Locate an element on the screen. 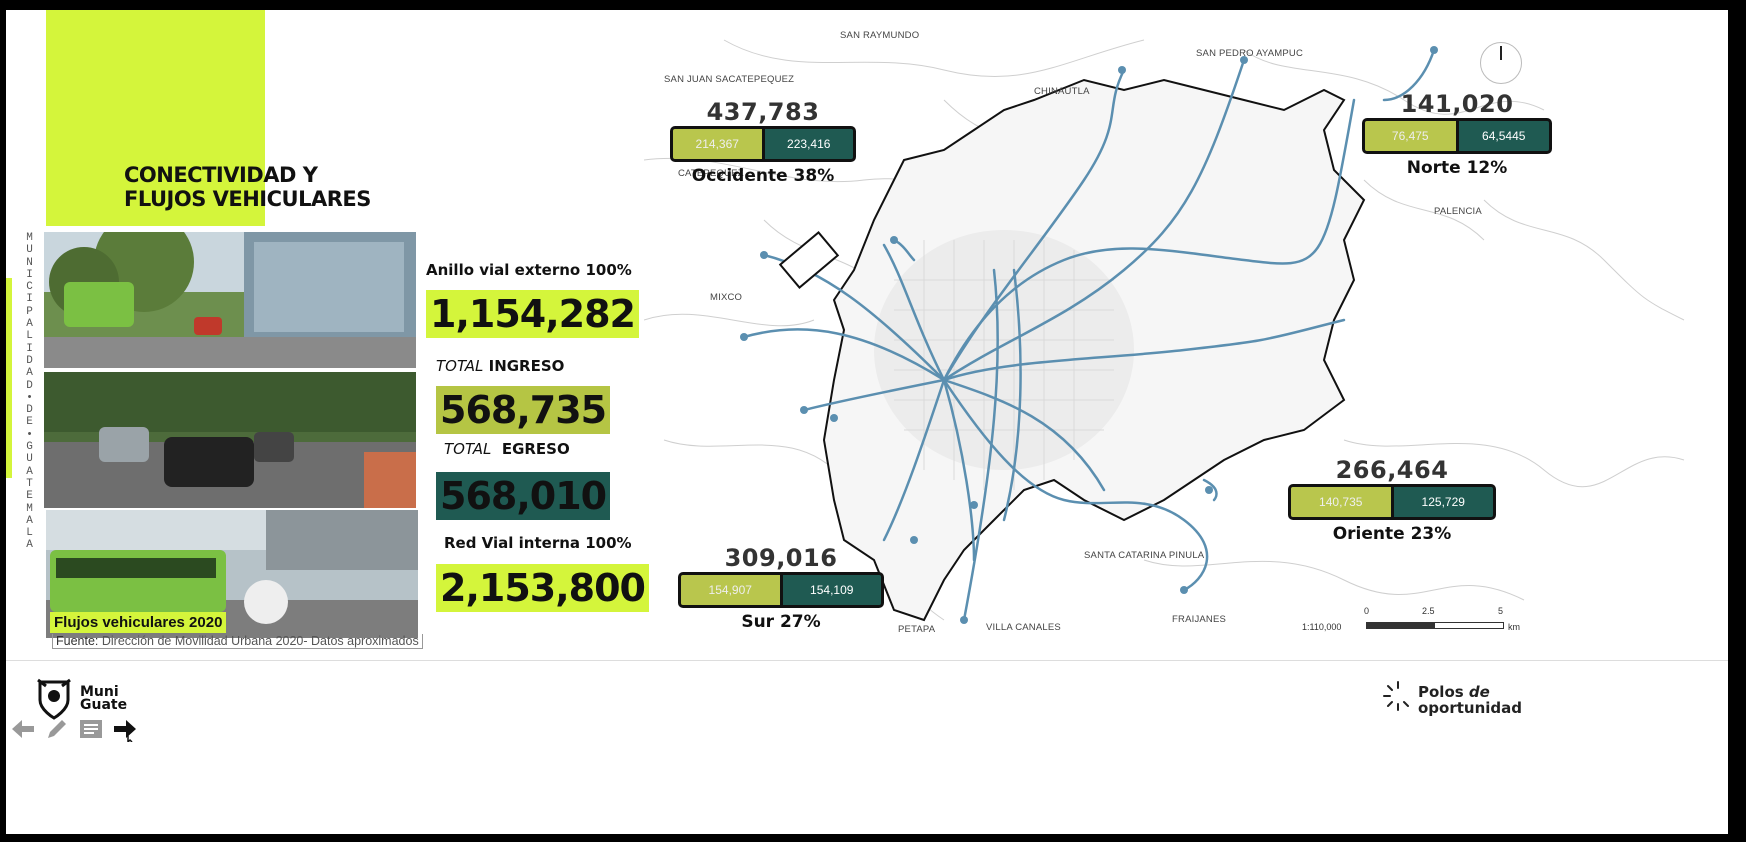  place-villa-canales: VILLA CANALES is located at coordinates (1023, 627).